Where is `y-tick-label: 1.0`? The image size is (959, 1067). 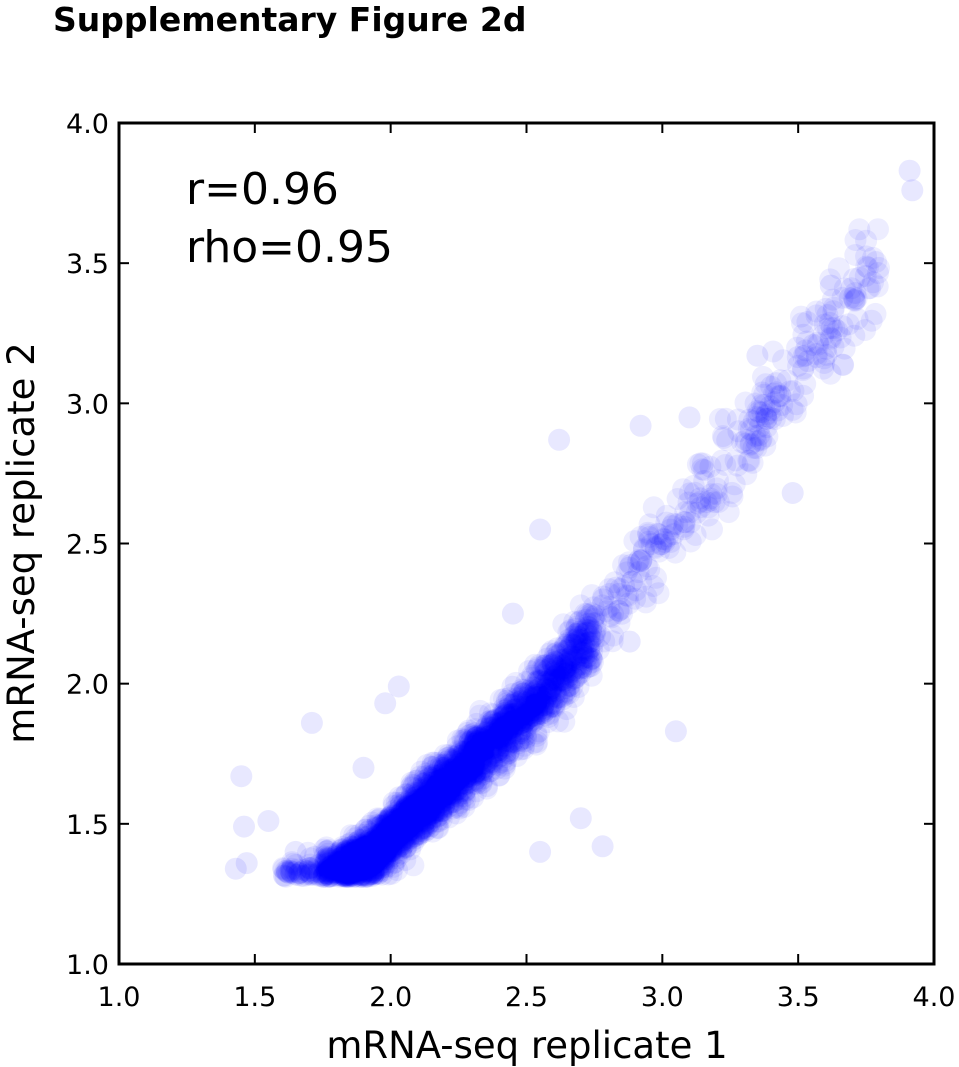 y-tick-label: 1.0 is located at coordinates (87, 965).